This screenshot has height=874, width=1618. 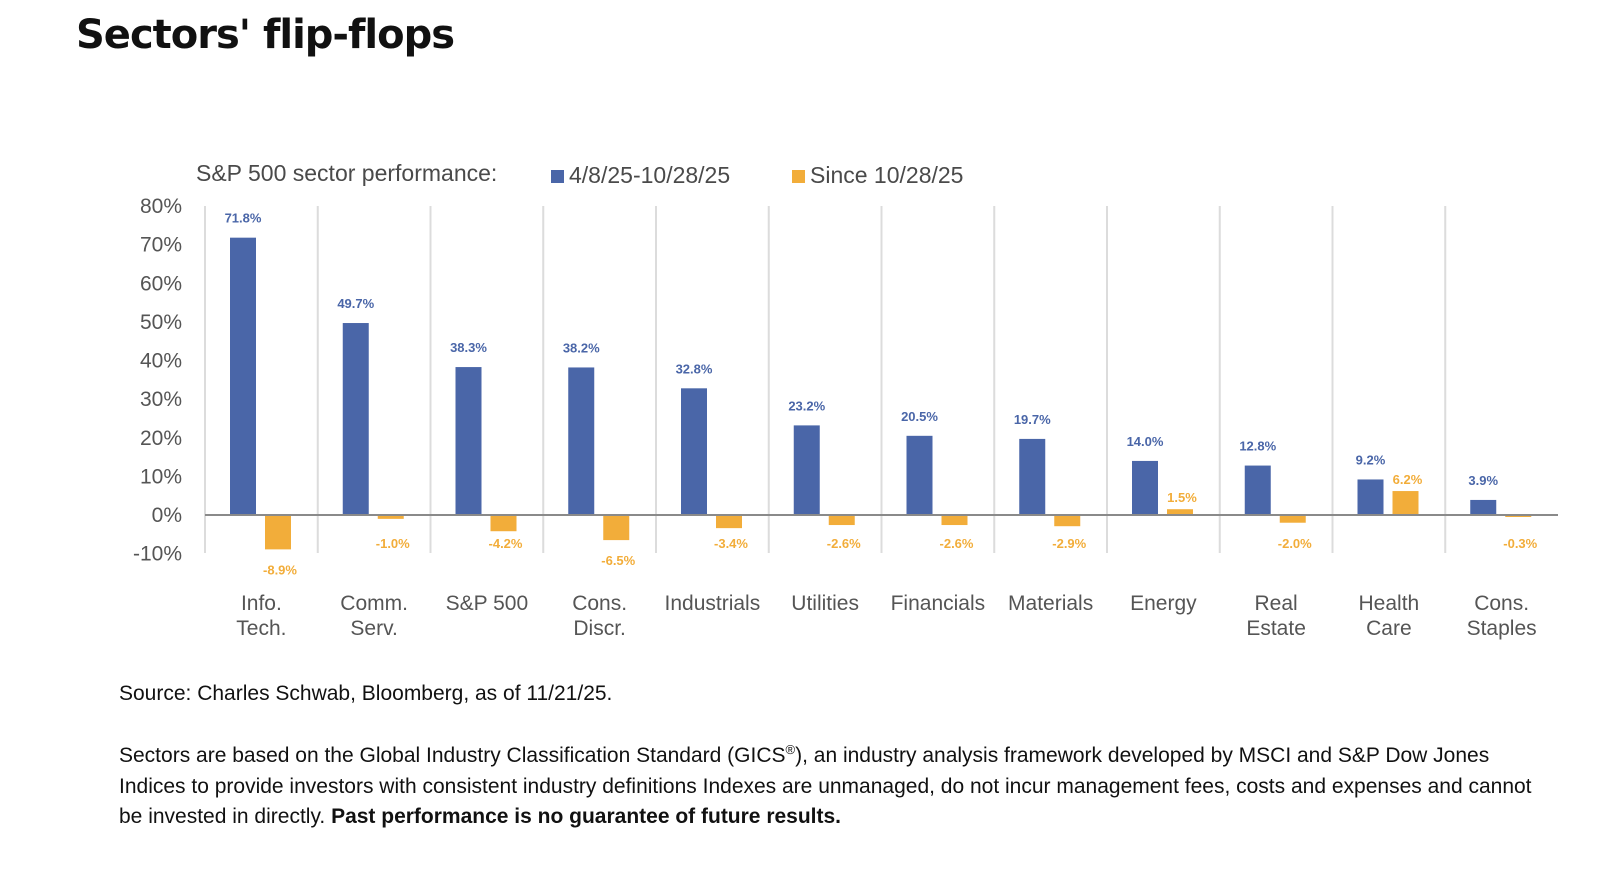 What do you see at coordinates (1276, 628) in the screenshot?
I see `x-tick-label: Estate` at bounding box center [1276, 628].